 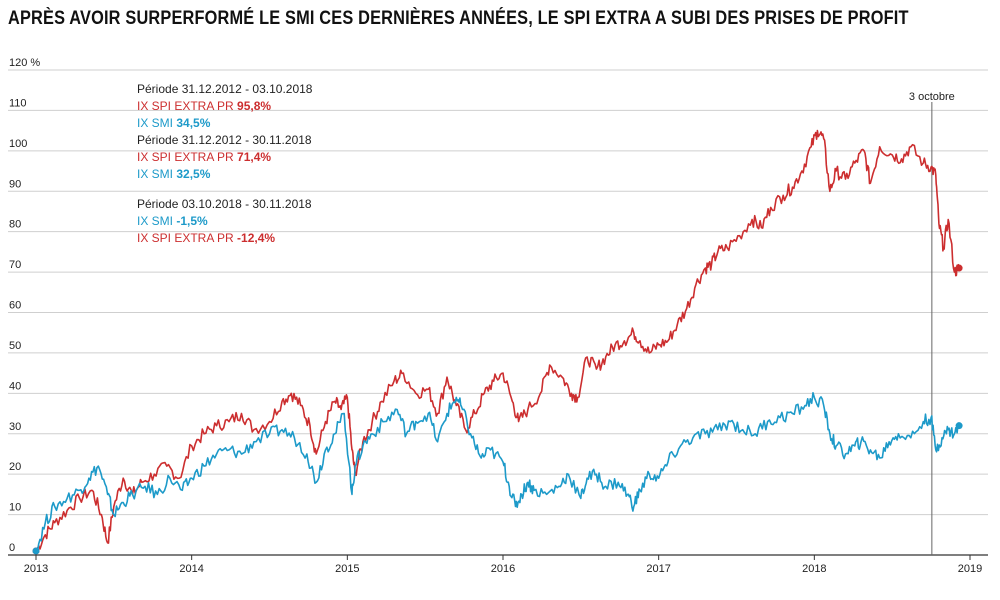 I want to click on y-tick-label: 10, so click(x=15, y=508).